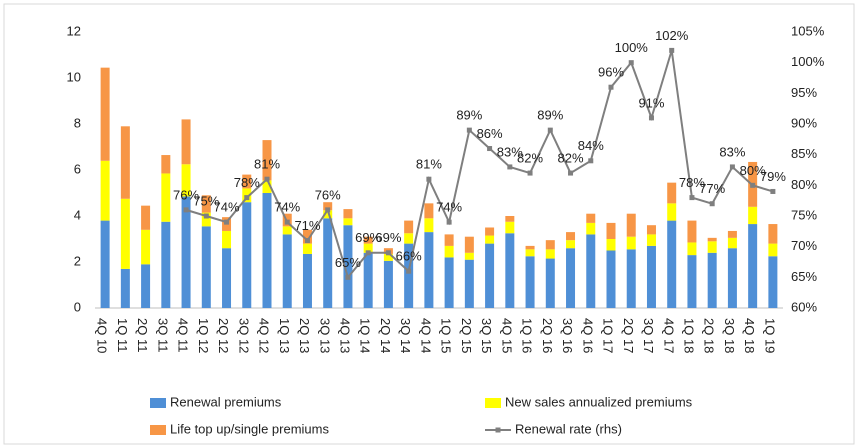 This screenshot has width=858, height=448. What do you see at coordinates (226, 401) in the screenshot?
I see `legend-label: Renewal premiums` at bounding box center [226, 401].